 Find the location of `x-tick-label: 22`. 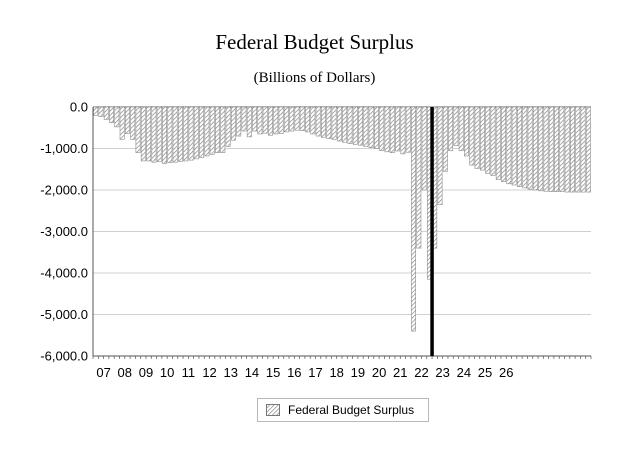

x-tick-label: 22 is located at coordinates (421, 372).